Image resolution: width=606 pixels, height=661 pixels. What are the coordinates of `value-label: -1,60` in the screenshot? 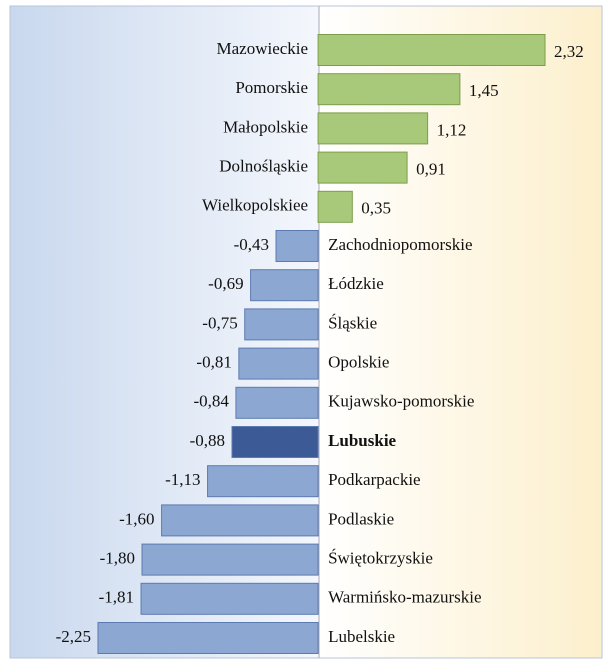 It's located at (136, 518).